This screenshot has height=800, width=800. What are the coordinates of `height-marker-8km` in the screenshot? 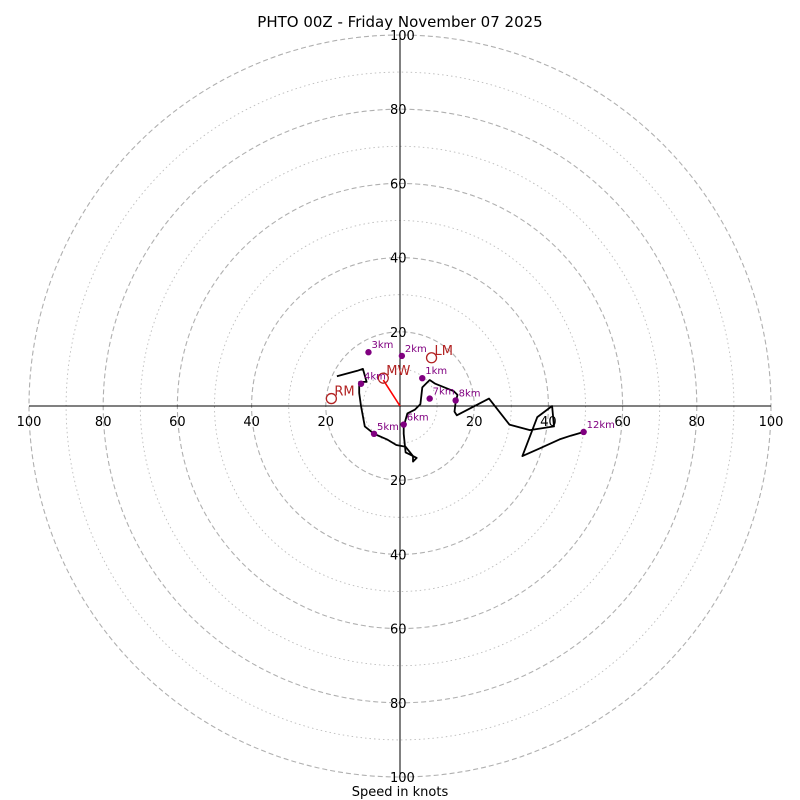 It's located at (455, 400).